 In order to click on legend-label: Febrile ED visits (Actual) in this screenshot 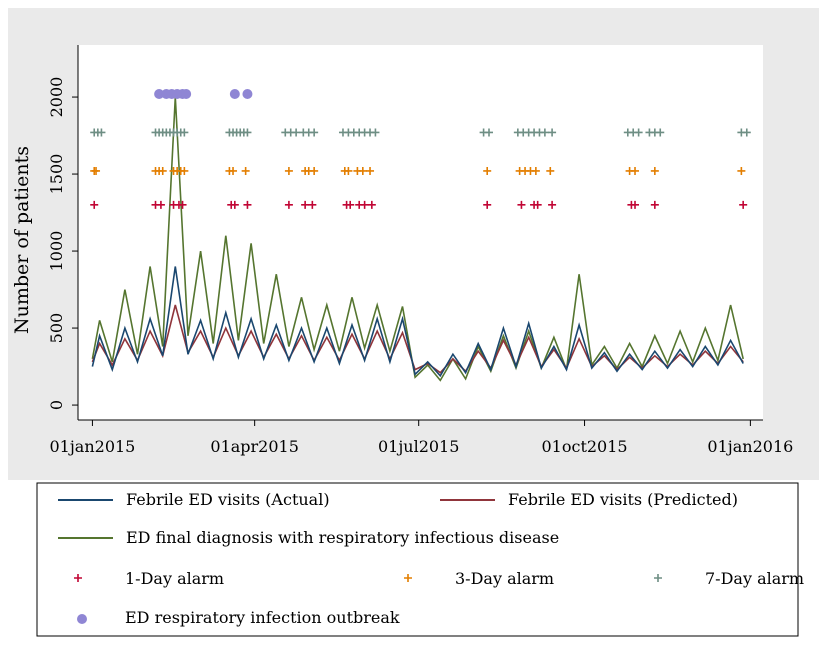, I will do `click(228, 499)`.